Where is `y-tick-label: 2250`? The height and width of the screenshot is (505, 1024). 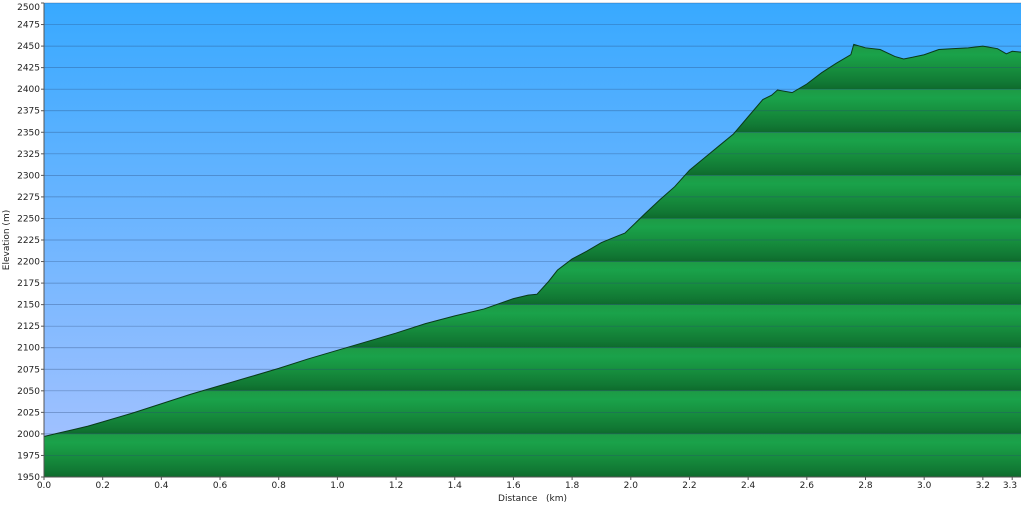 y-tick-label: 2250 is located at coordinates (28, 219).